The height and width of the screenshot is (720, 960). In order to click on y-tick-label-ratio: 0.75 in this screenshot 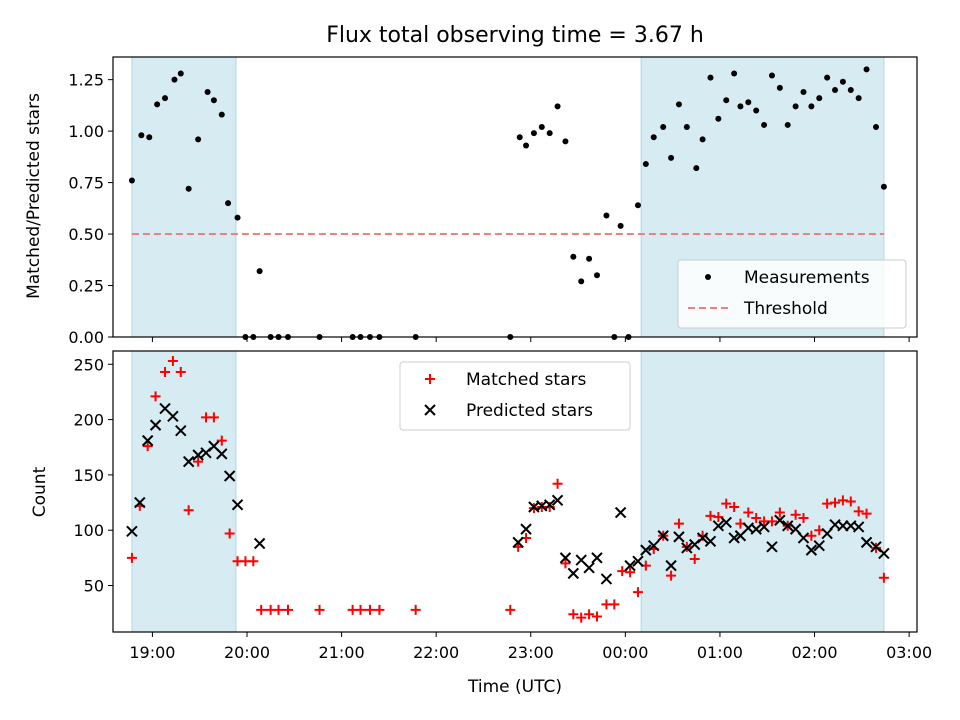, I will do `click(86, 183)`.